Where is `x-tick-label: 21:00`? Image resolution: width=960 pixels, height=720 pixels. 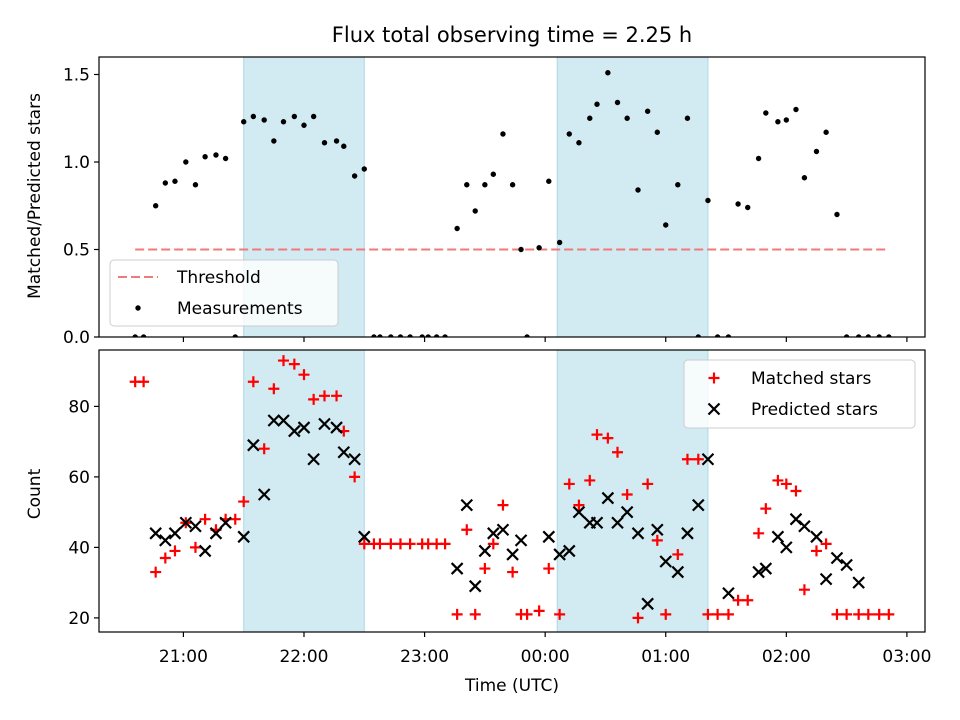 x-tick-label: 21:00 is located at coordinates (183, 657).